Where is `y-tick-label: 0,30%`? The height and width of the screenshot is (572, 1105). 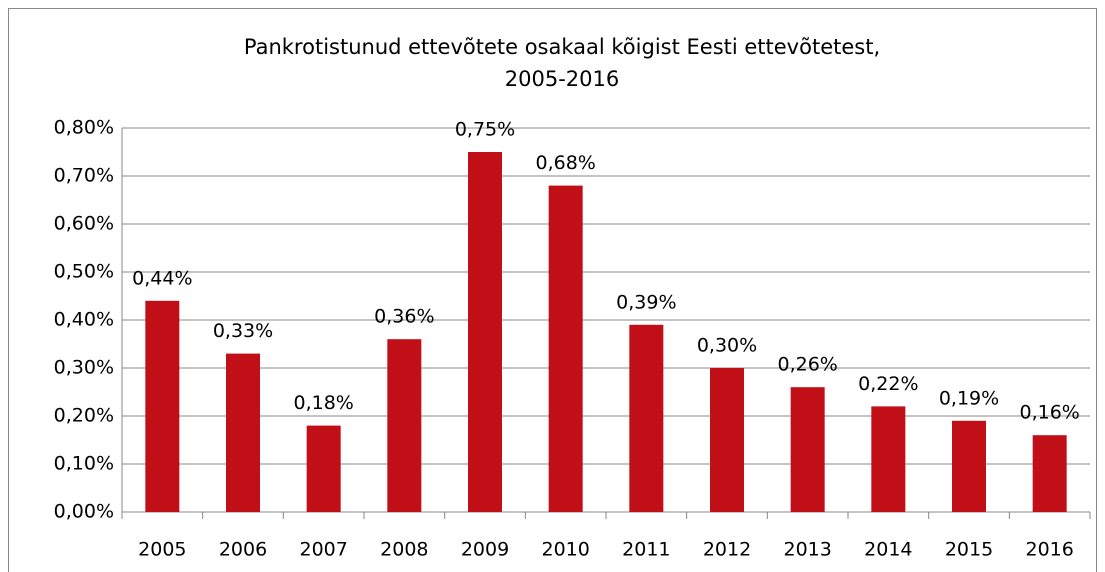 y-tick-label: 0,30% is located at coordinates (84, 368).